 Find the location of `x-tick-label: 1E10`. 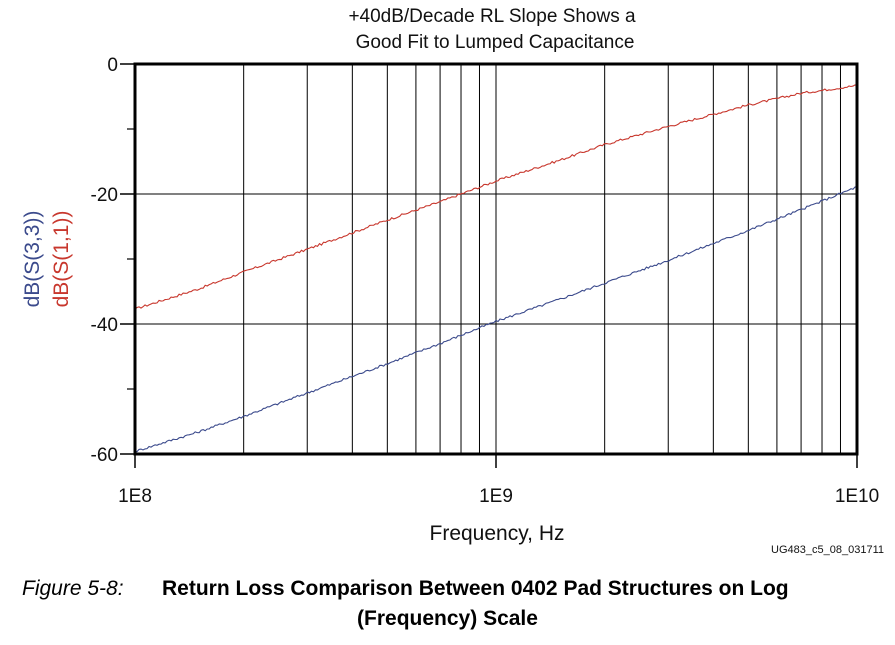

x-tick-label: 1E10 is located at coordinates (857, 496).